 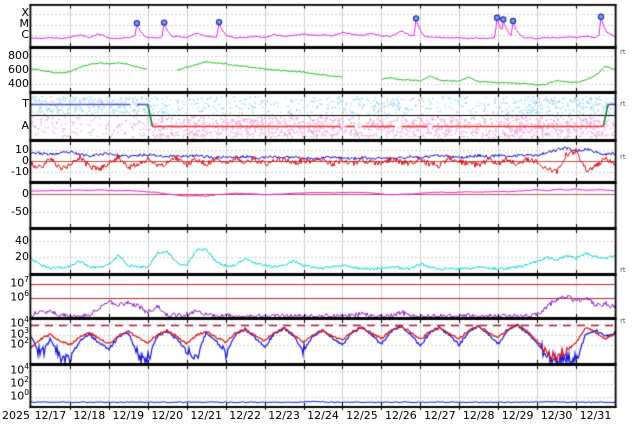 I want to click on date-label: 12/17, so click(x=50, y=415).